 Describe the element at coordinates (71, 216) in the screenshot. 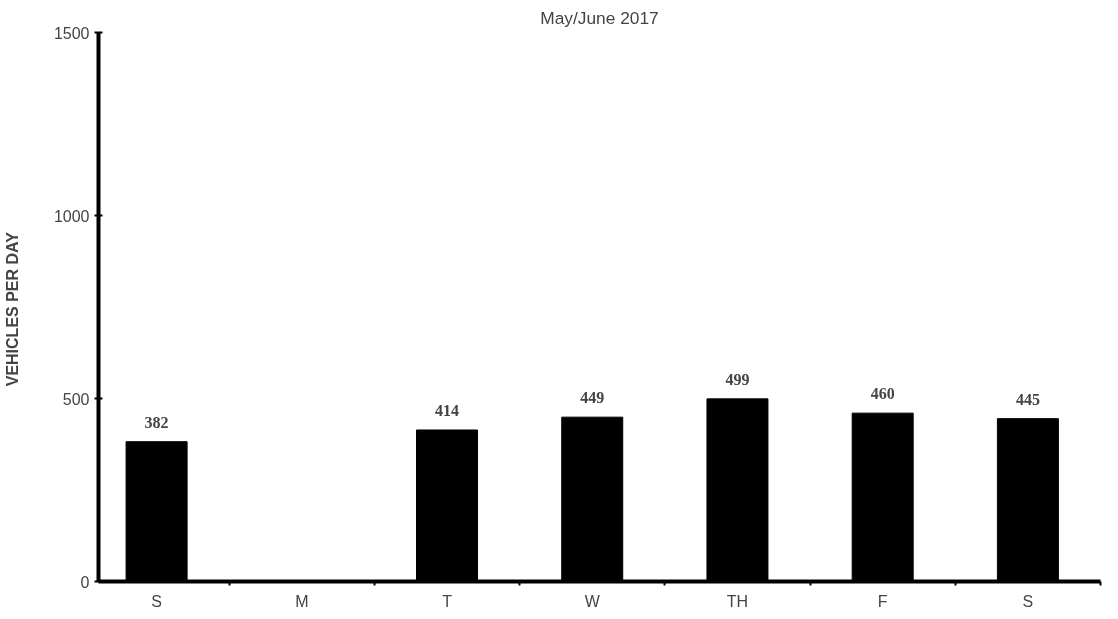

I see `y-tick-label: 1000` at that location.